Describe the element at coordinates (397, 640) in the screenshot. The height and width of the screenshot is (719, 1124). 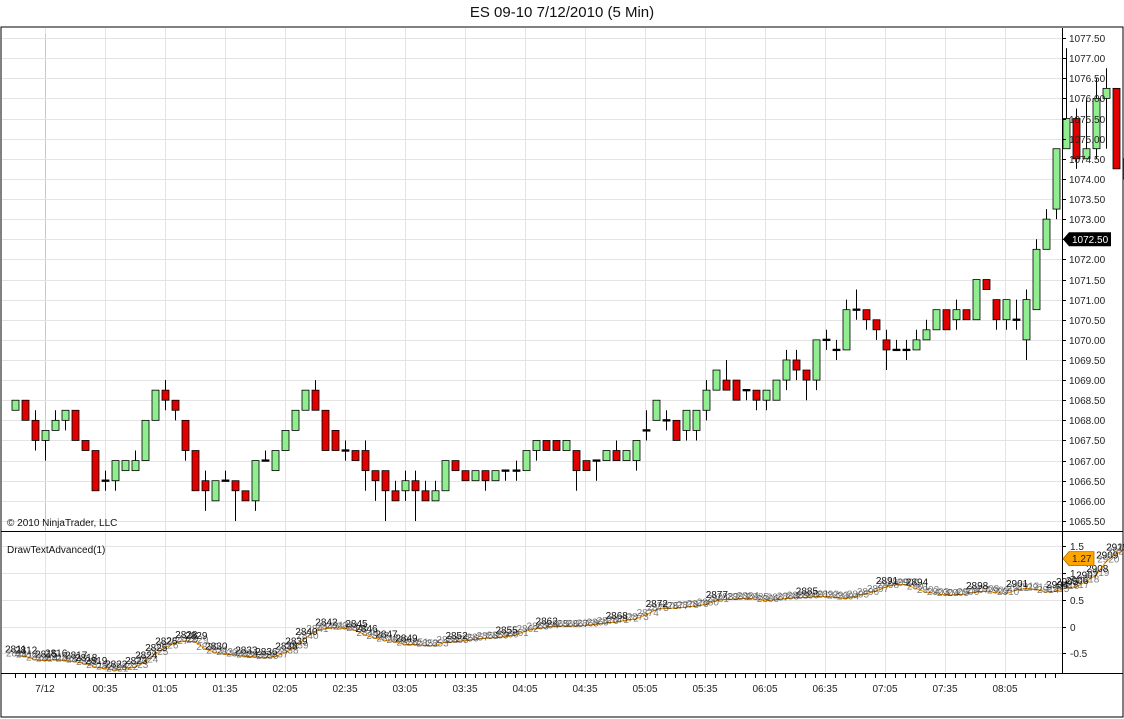
I see `indicator-bar-number: 2849` at that location.